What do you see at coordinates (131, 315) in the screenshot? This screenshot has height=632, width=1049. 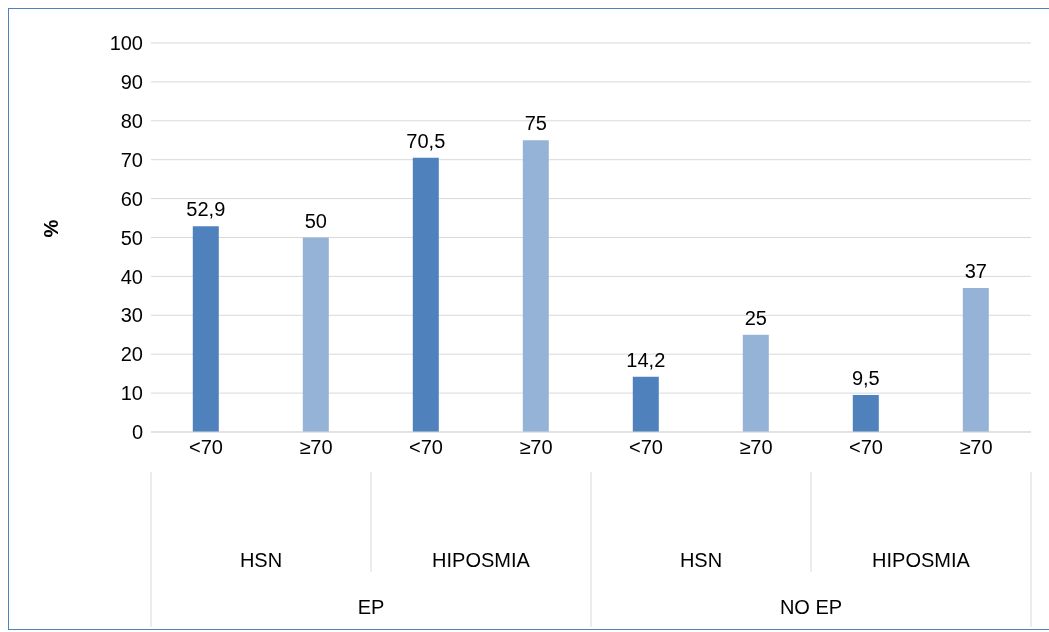 I see `y-tick-label: 30` at bounding box center [131, 315].